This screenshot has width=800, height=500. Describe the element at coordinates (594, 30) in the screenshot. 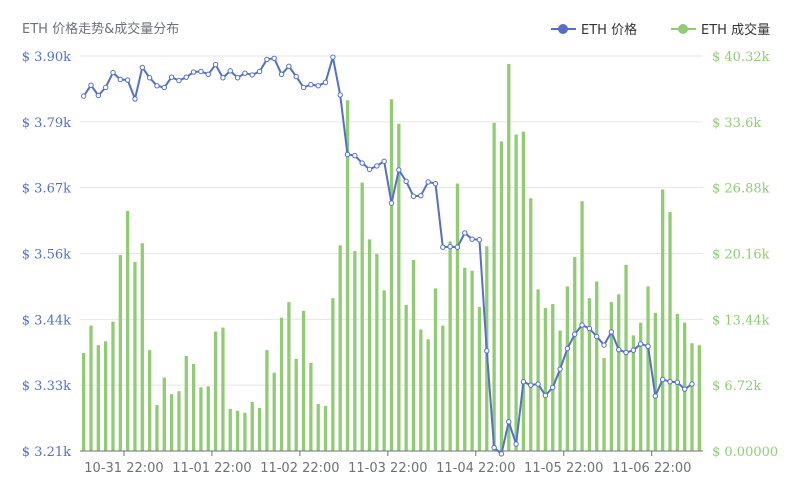

I see `legend-item-price: ETH 价格` at that location.